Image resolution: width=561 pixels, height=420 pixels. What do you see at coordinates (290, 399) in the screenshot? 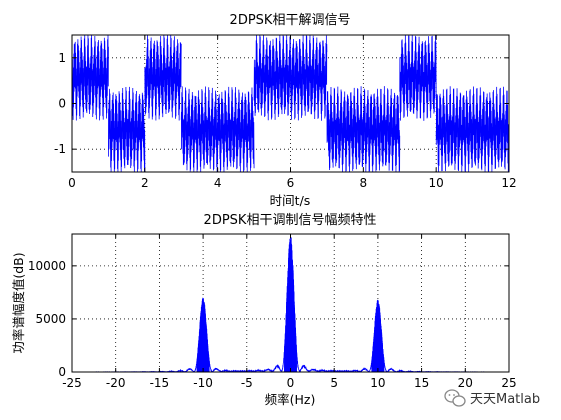
I see `chart2-xlabel: 频率(Hz)` at bounding box center [290, 399].